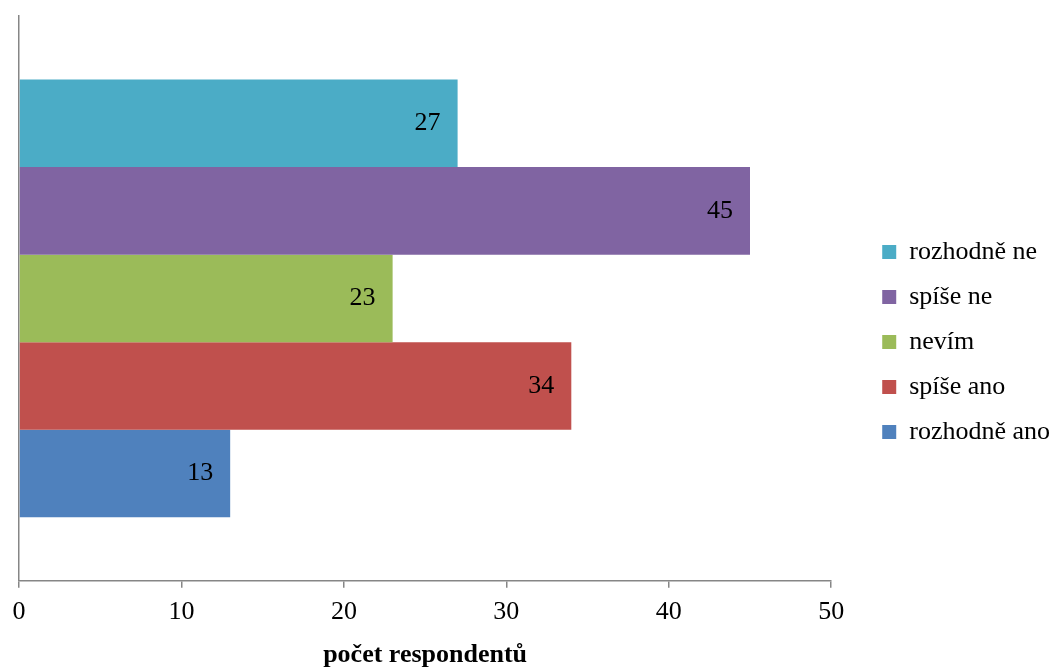 Image resolution: width=1053 pixels, height=668 pixels. What do you see at coordinates (720, 209) in the screenshot?
I see `data-label: 45` at bounding box center [720, 209].